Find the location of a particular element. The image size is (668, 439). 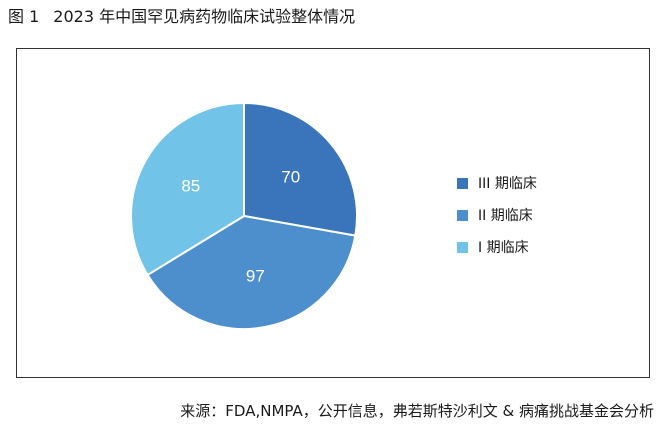

pie-label-phase-2: 97 is located at coordinates (255, 275).